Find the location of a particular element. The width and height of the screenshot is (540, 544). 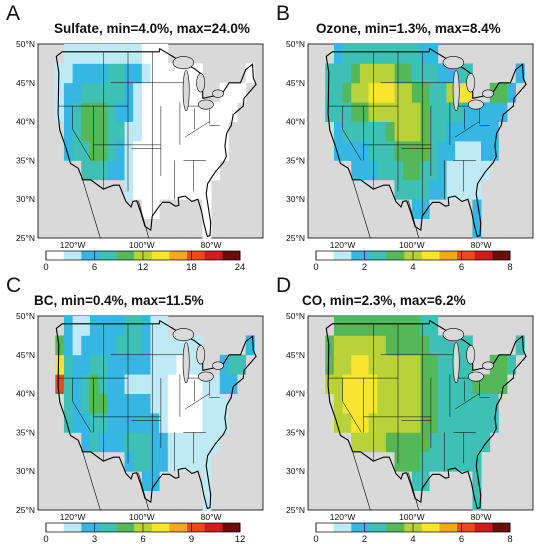

colorbar-tick-label: 12 is located at coordinates (143, 267).